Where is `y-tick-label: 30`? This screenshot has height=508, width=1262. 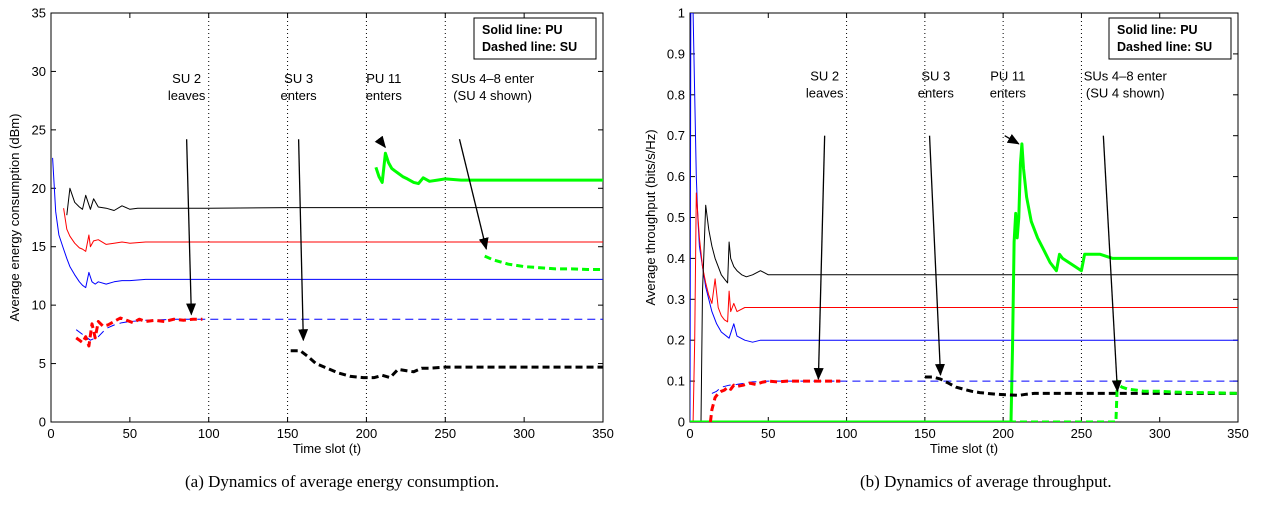
y-tick-label: 30 is located at coordinates (39, 71).